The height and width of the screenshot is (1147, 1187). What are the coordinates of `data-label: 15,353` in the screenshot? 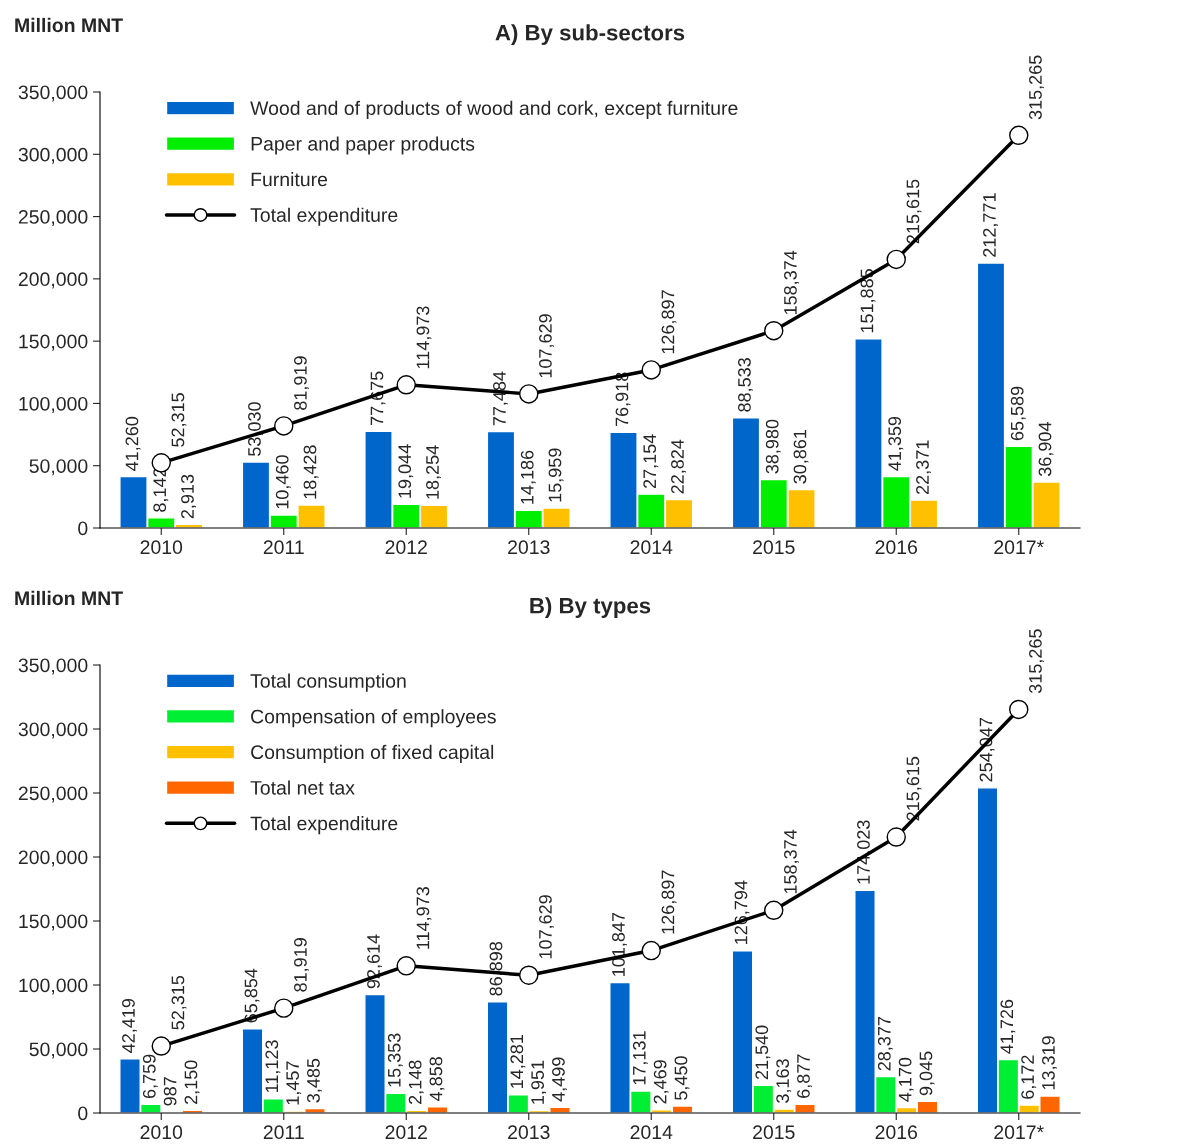 It's located at (395, 1060).